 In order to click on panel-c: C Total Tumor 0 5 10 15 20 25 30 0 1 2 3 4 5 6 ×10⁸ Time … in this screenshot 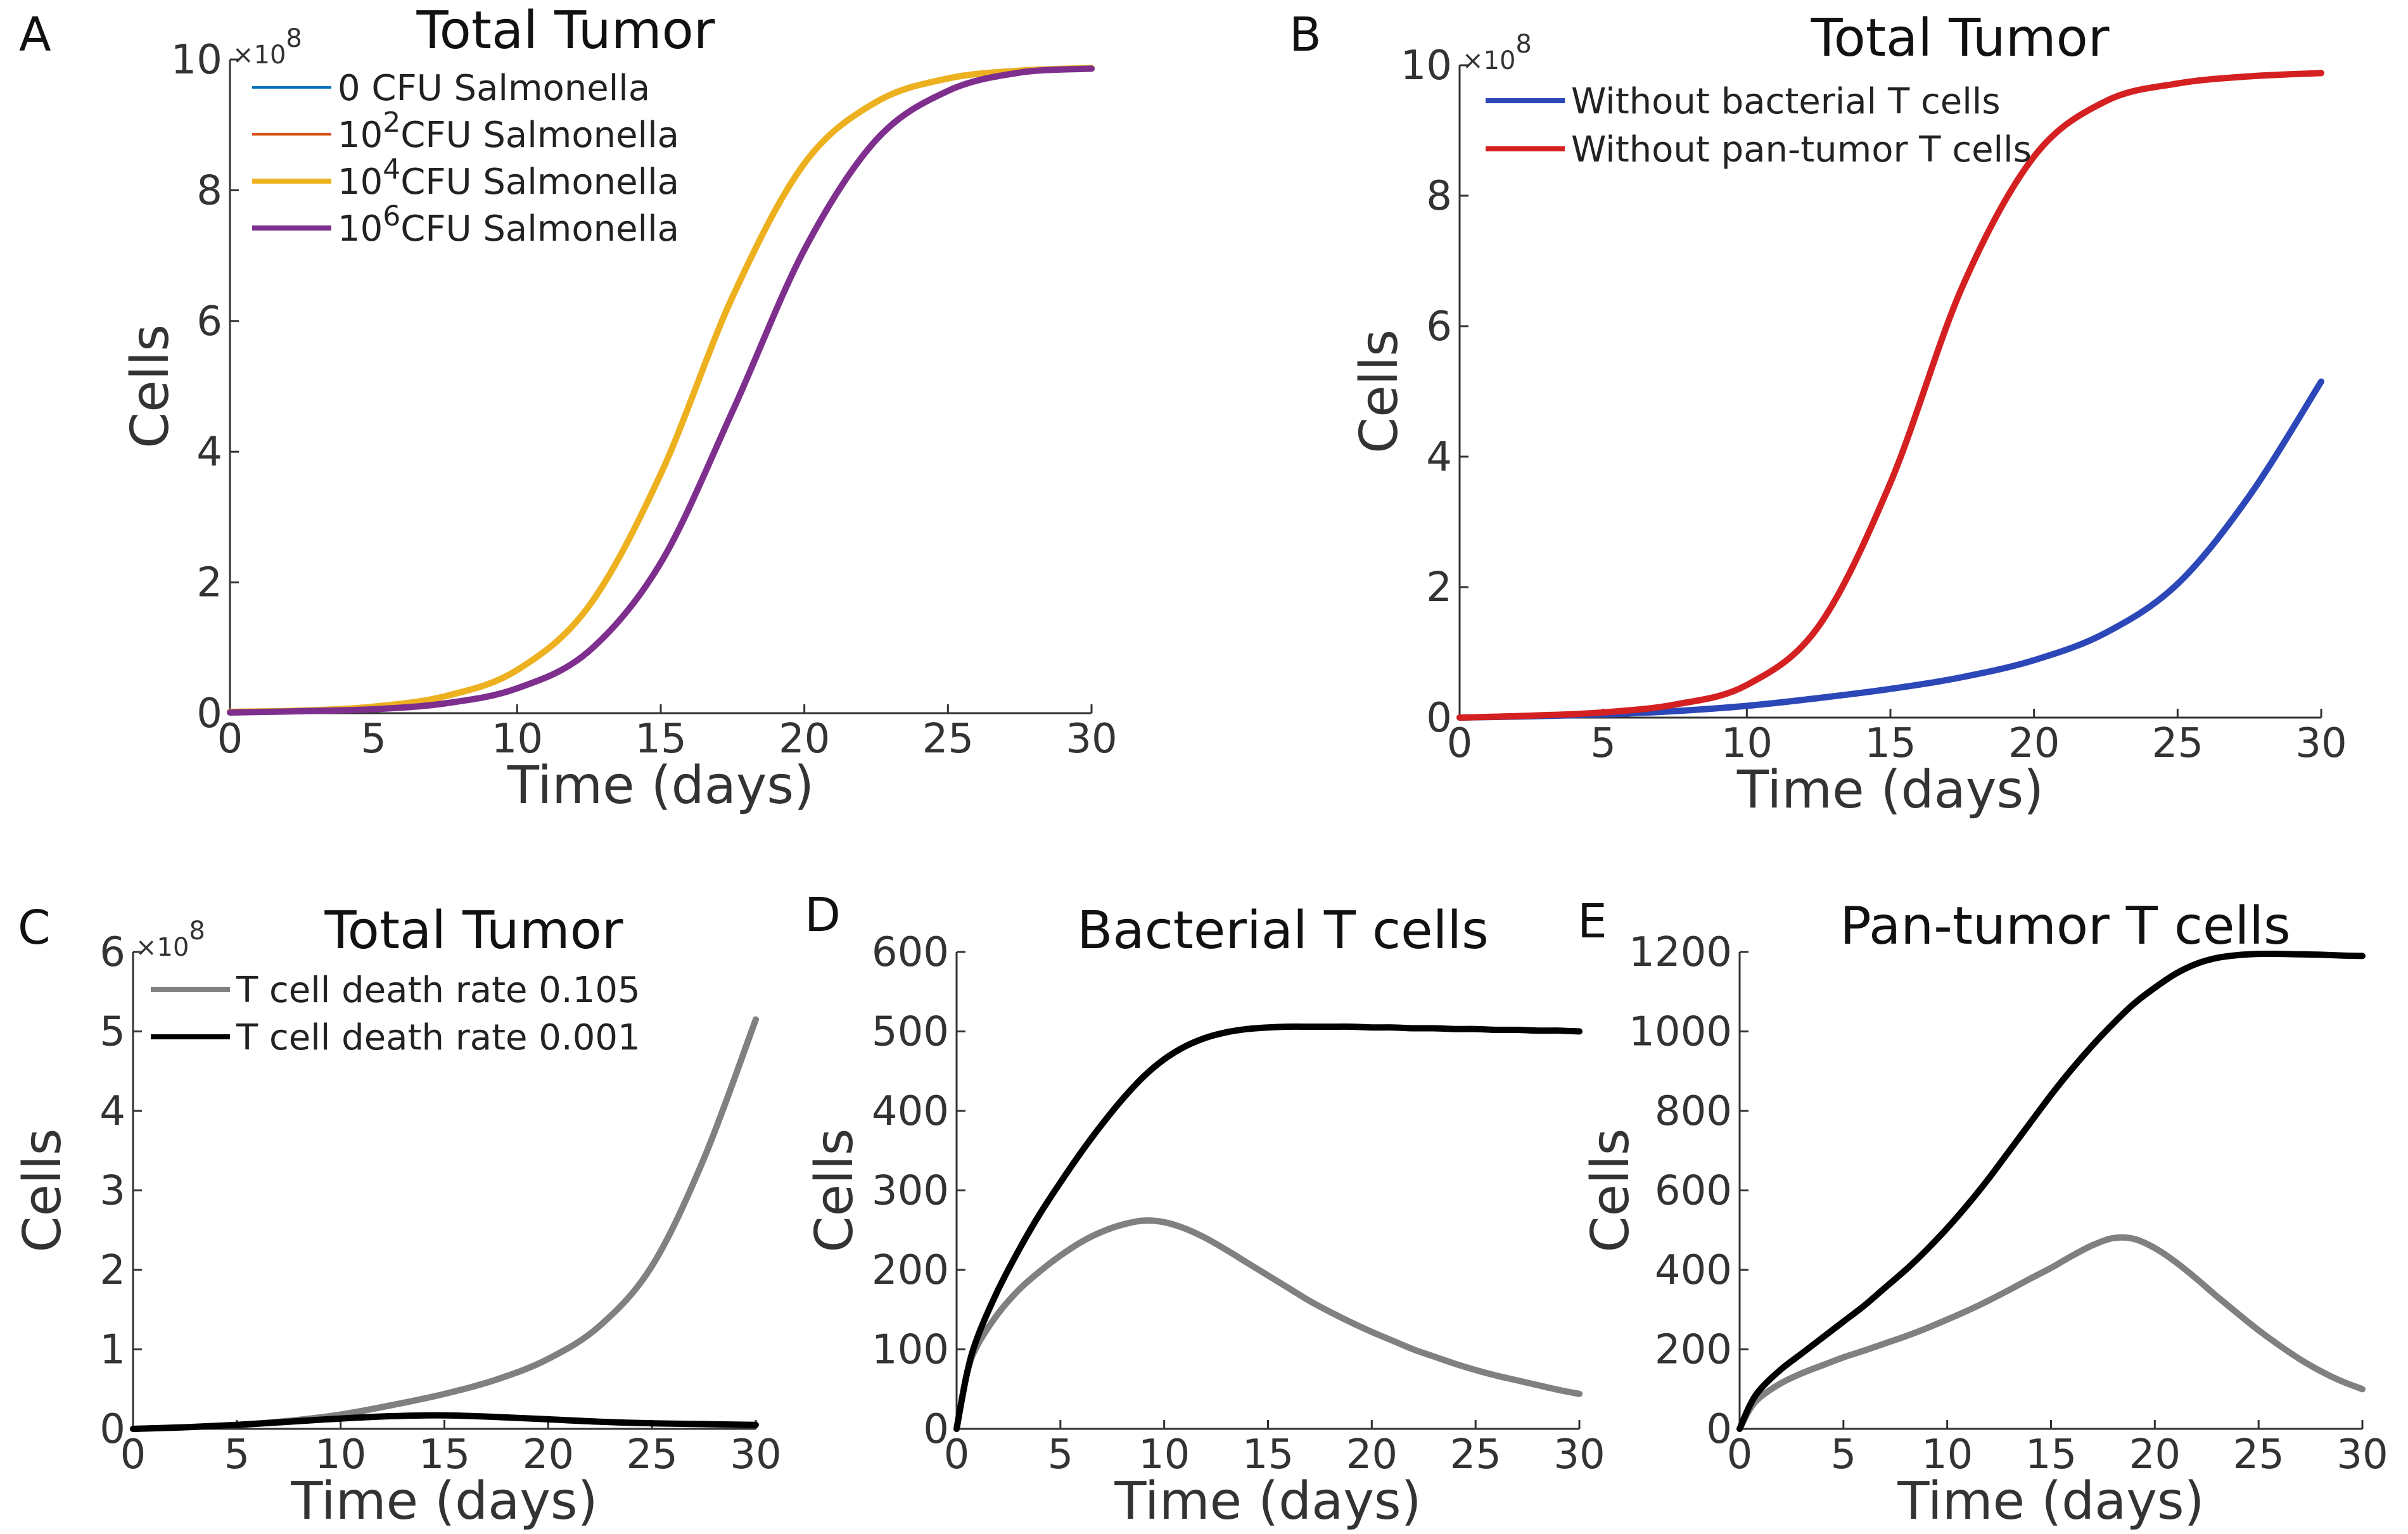, I will do `click(397, 1216)`.